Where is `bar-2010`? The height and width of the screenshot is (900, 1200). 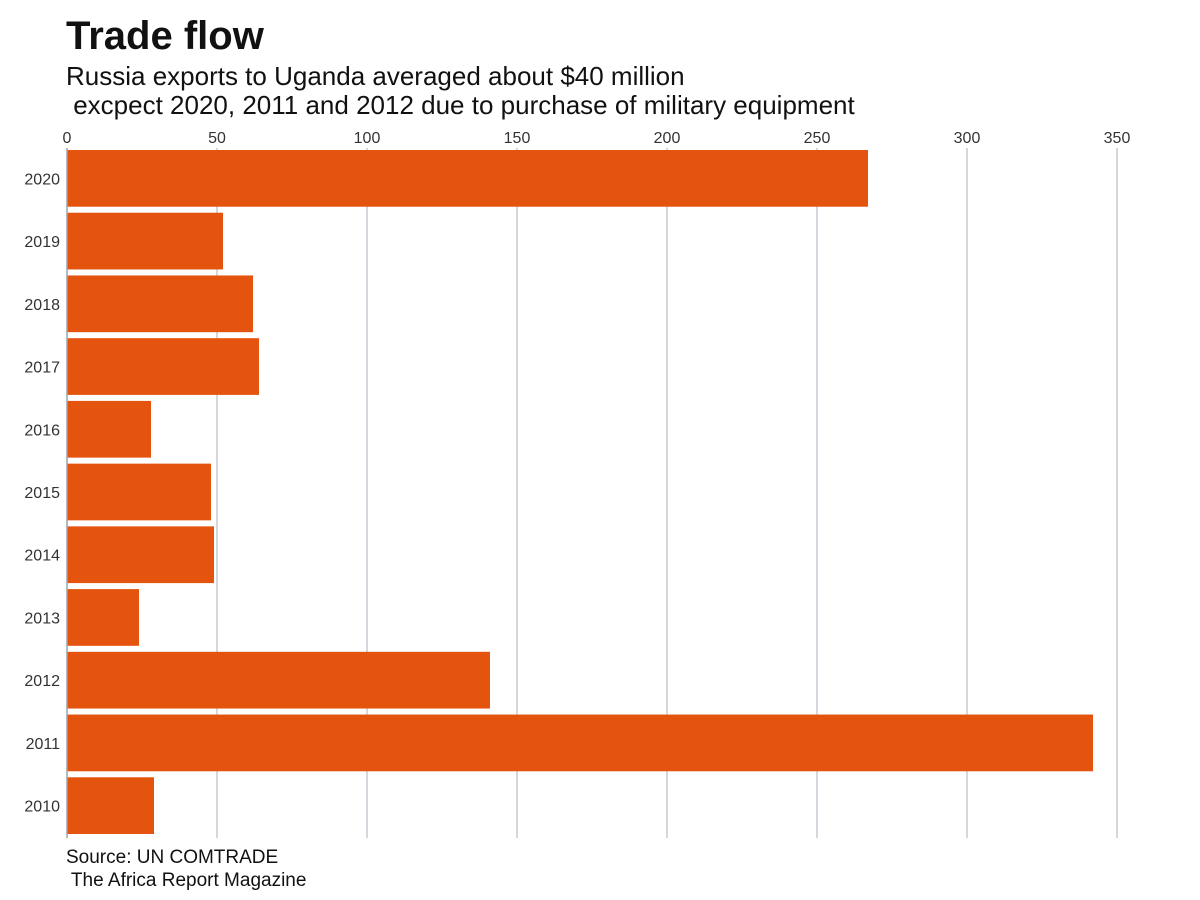
bar-2010 is located at coordinates (110, 805).